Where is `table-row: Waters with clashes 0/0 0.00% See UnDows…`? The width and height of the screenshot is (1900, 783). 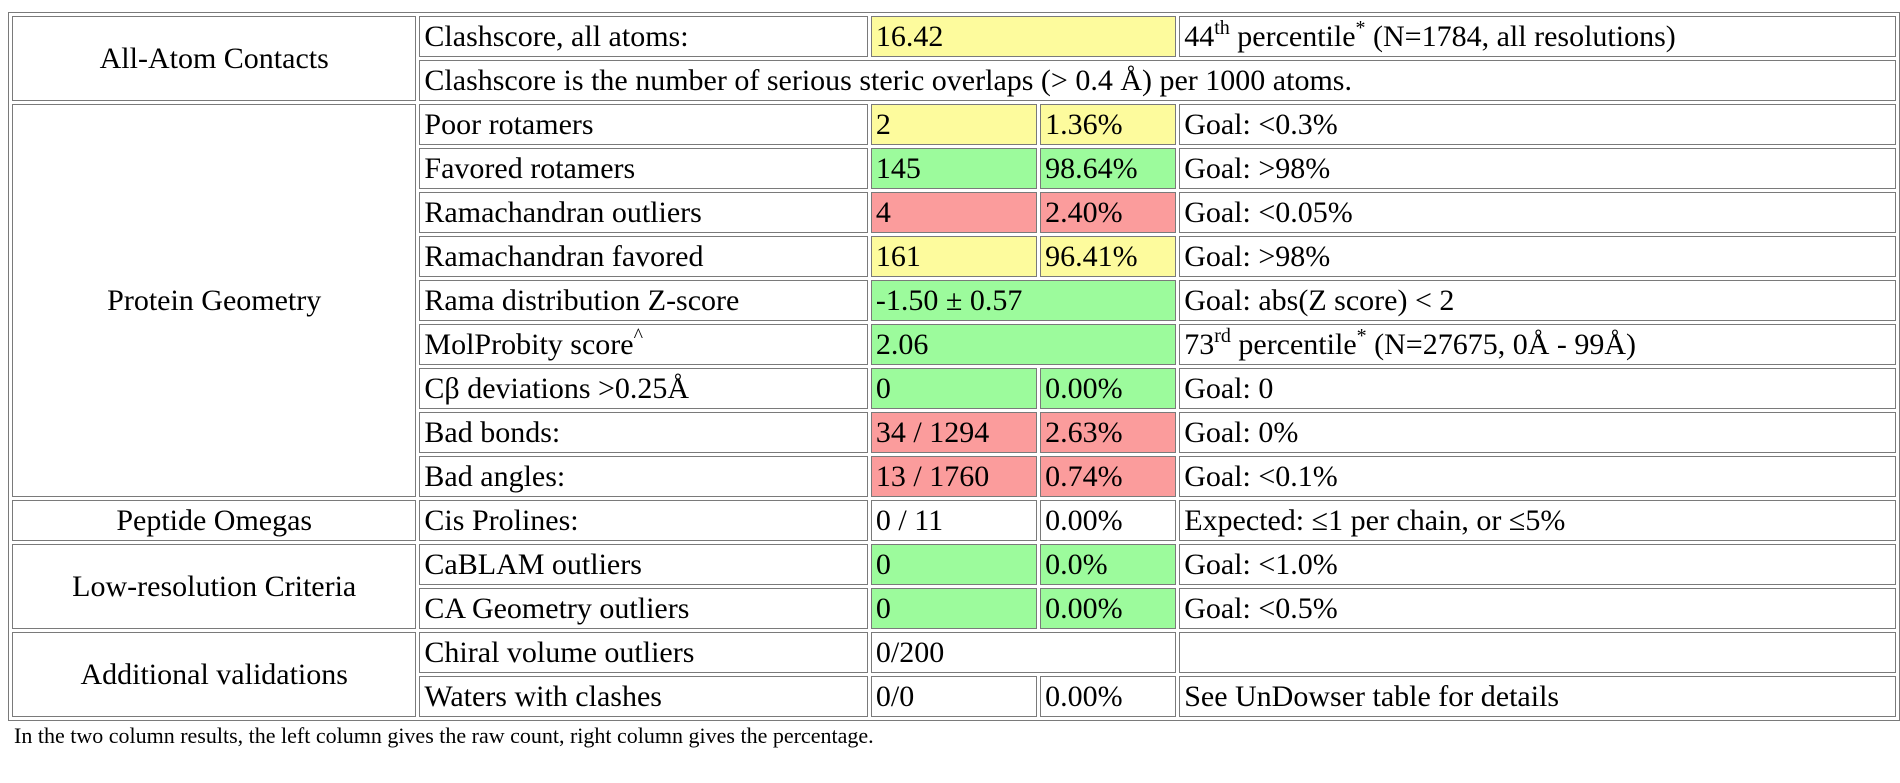 table-row: Waters with clashes 0/0 0.00% See UnDows… is located at coordinates (954, 696).